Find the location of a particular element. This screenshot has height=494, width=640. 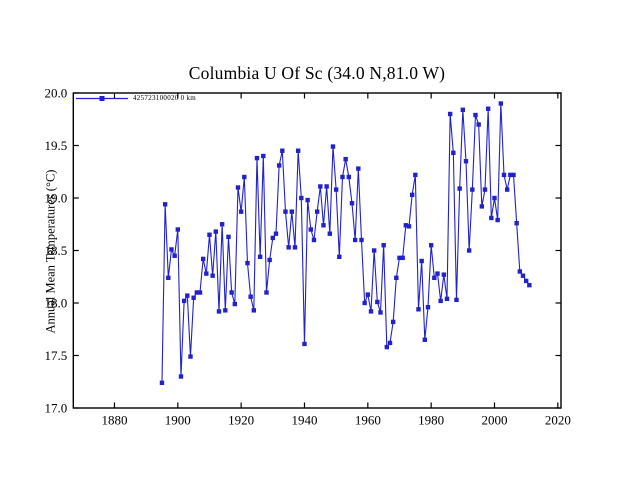

x-tick-label: 2020 is located at coordinates (558, 420).